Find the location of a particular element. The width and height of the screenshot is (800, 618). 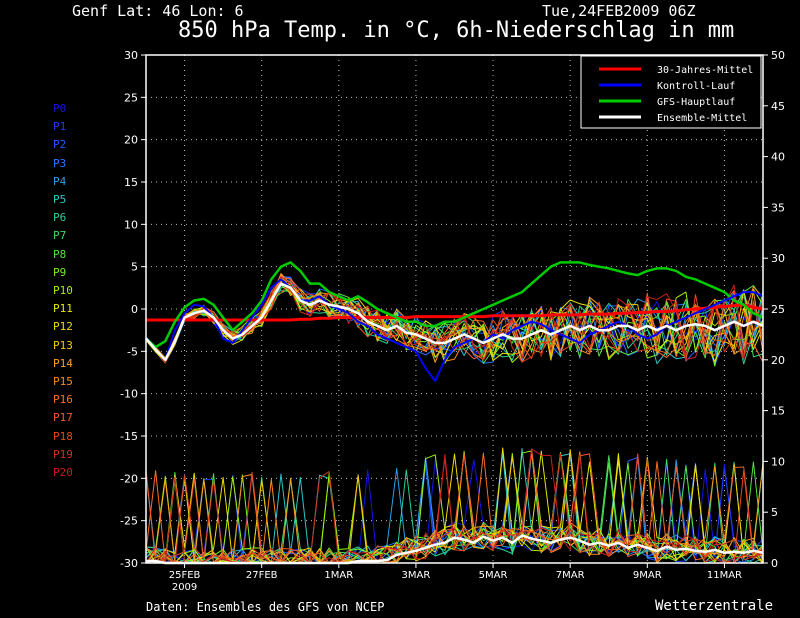

x-tick-label: 27FEB is located at coordinates (262, 575).